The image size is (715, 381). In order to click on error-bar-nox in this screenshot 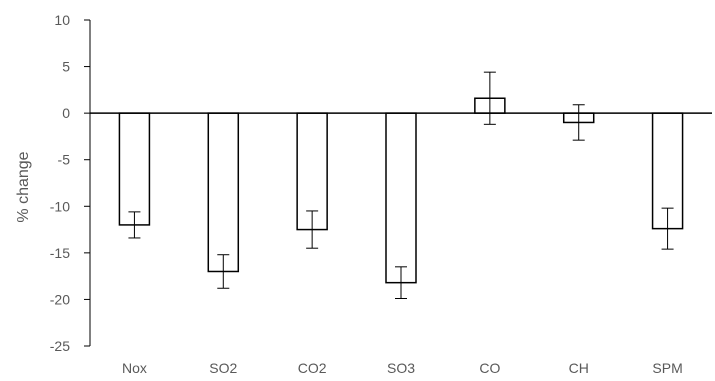, I will do `click(134, 225)`.